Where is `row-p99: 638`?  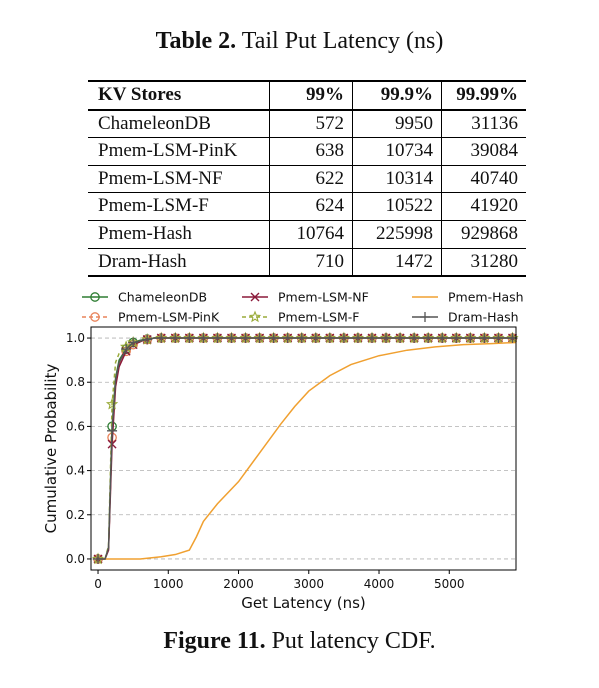
row-p99: 638 is located at coordinates (311, 151).